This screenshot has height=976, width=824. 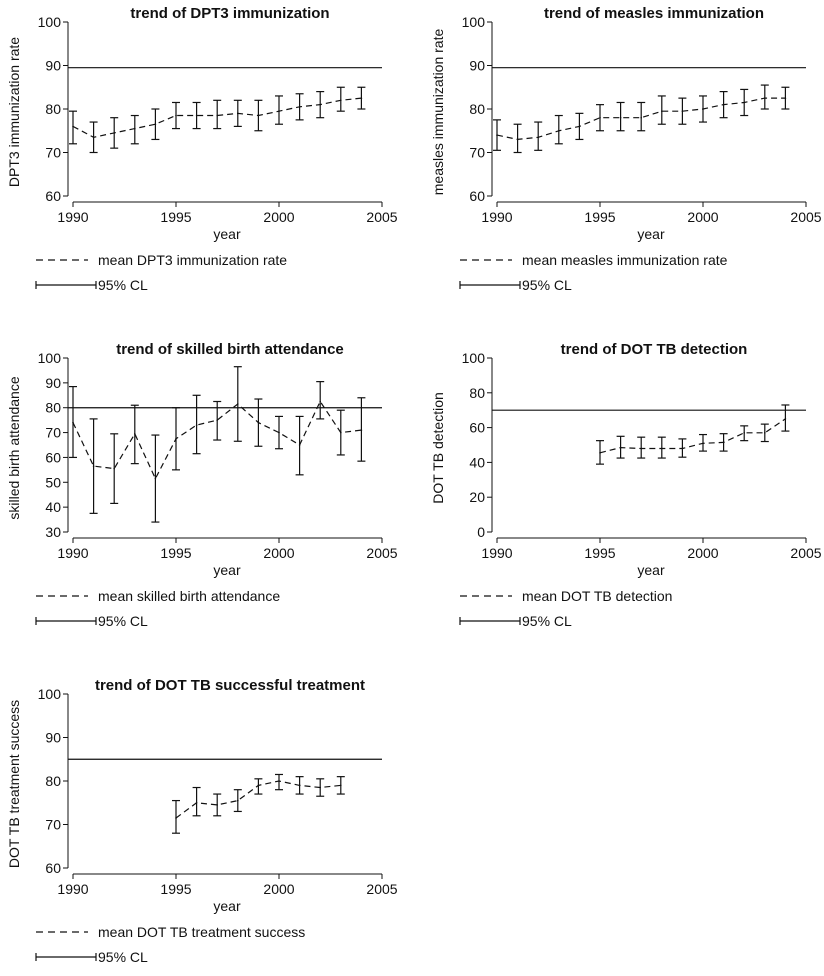 What do you see at coordinates (438, 112) in the screenshot?
I see `y-axis-label: measles immunization rate` at bounding box center [438, 112].